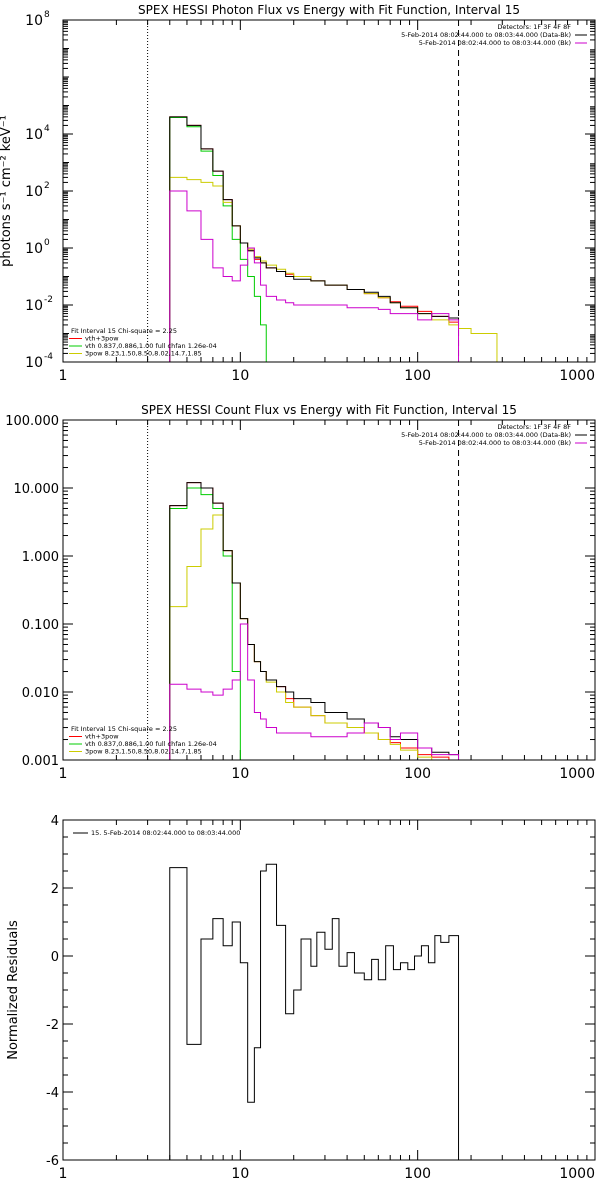  Describe the element at coordinates (40, 761) in the screenshot. I see `y-tick-label: 0.001` at that location.